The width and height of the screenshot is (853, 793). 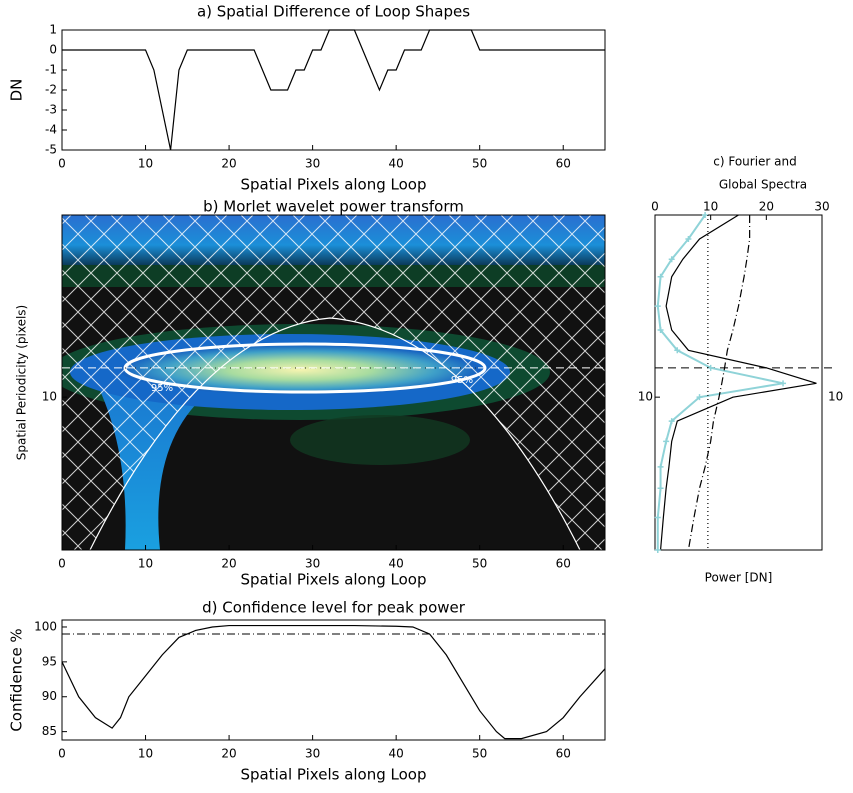 I want to click on x-axis-label: Power [DN], so click(x=739, y=578).